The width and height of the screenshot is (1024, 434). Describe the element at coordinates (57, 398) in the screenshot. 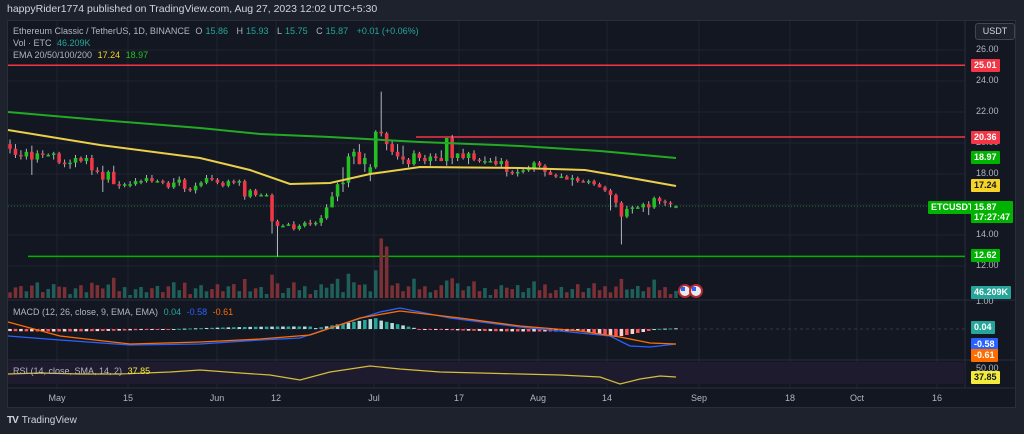

I see `time-tick: May` at that location.